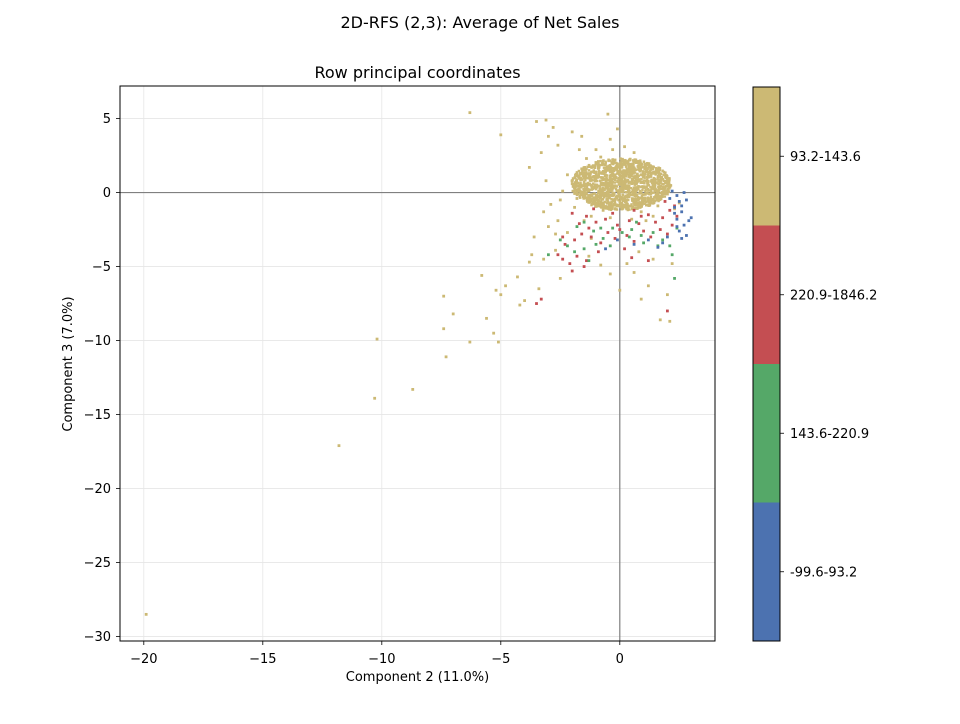  I want to click on y-axis-label: Component 3 (7.0%), so click(68, 363).